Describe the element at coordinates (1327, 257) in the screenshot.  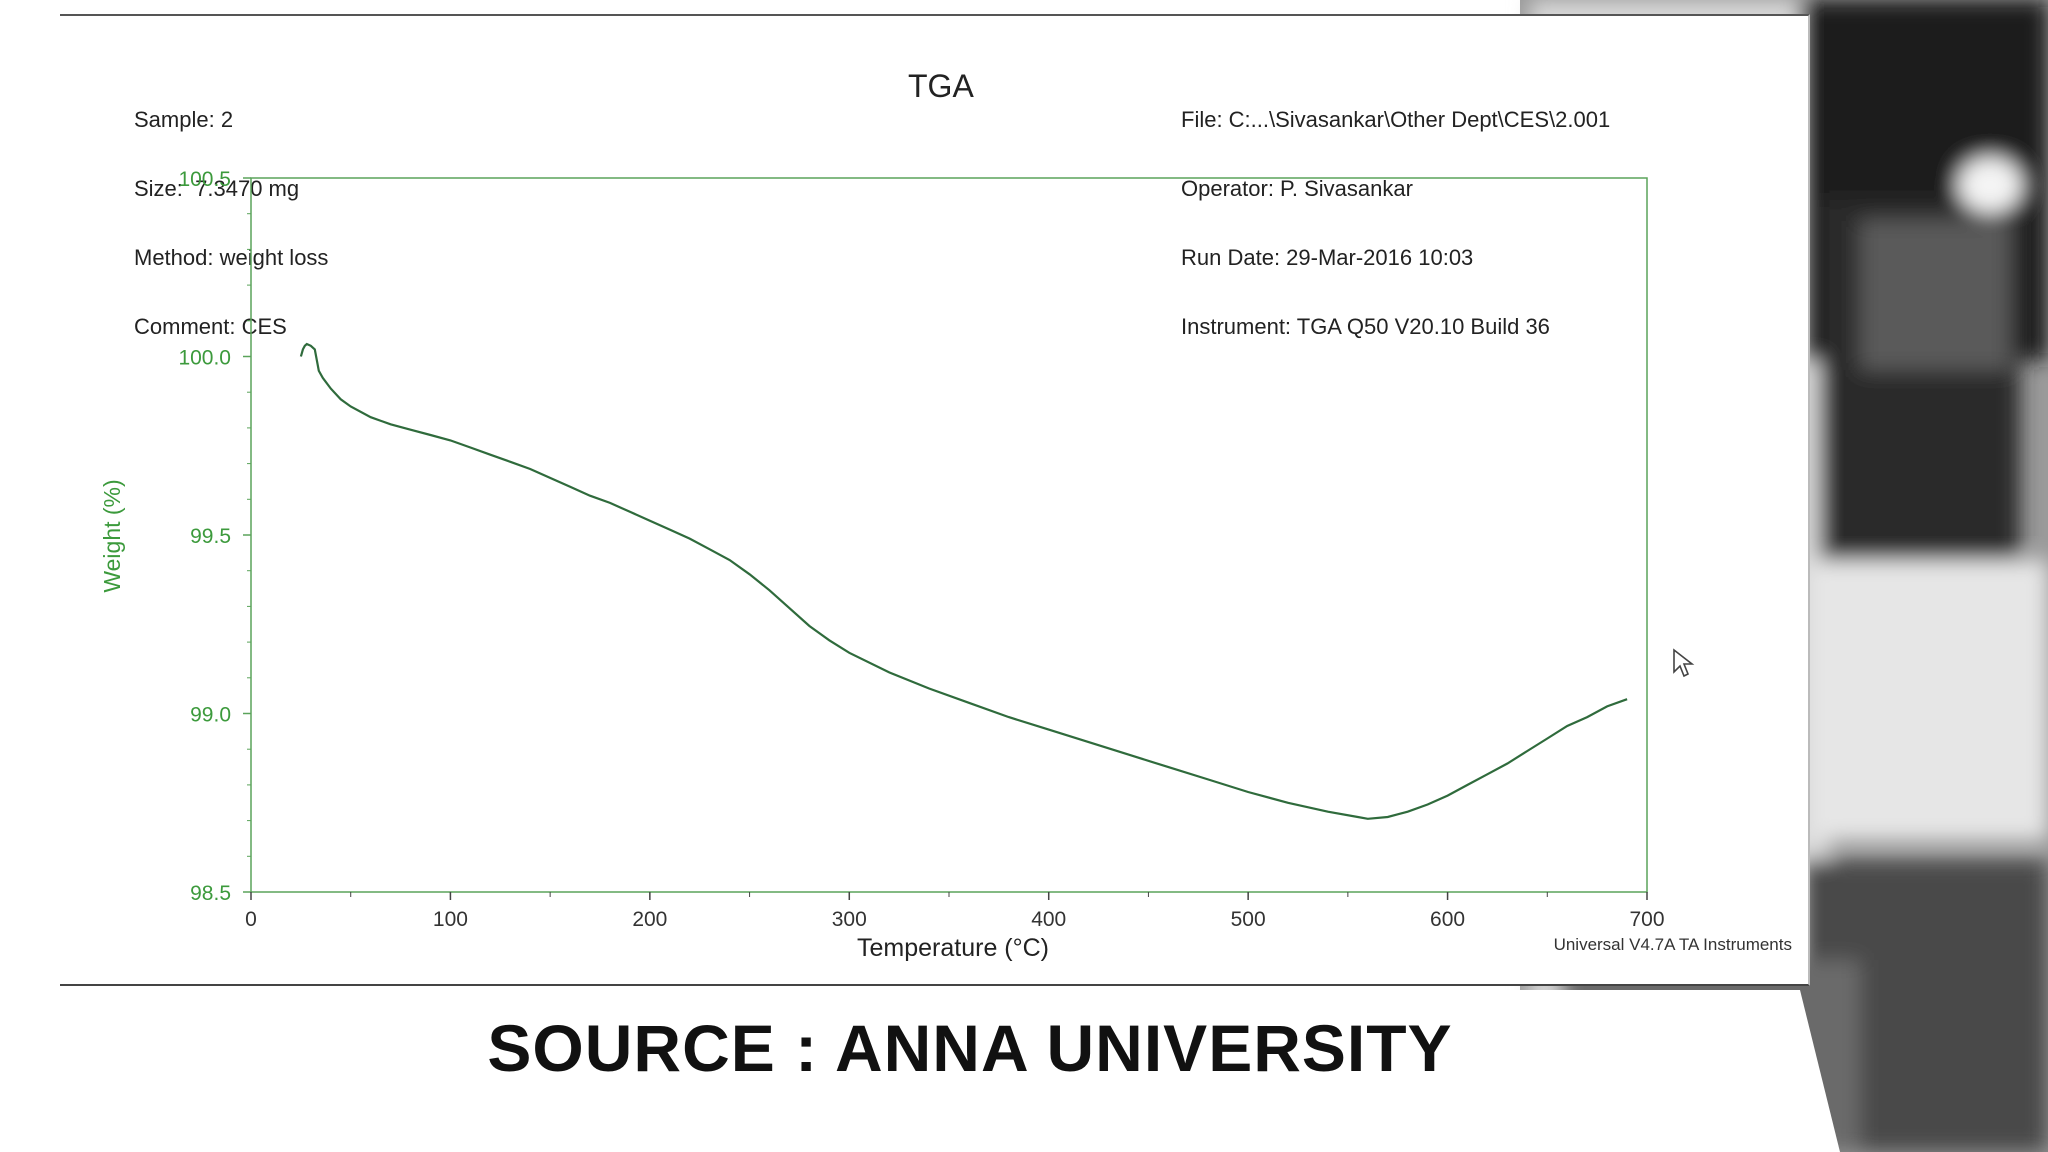
I see `run-date-line: Run Date: 29-Mar-2016 10:03` at that location.